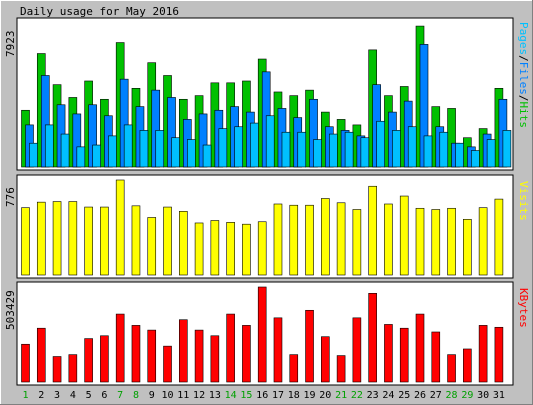  Describe the element at coordinates (262, 395) in the screenshot. I see `day-label-16: 16` at that location.